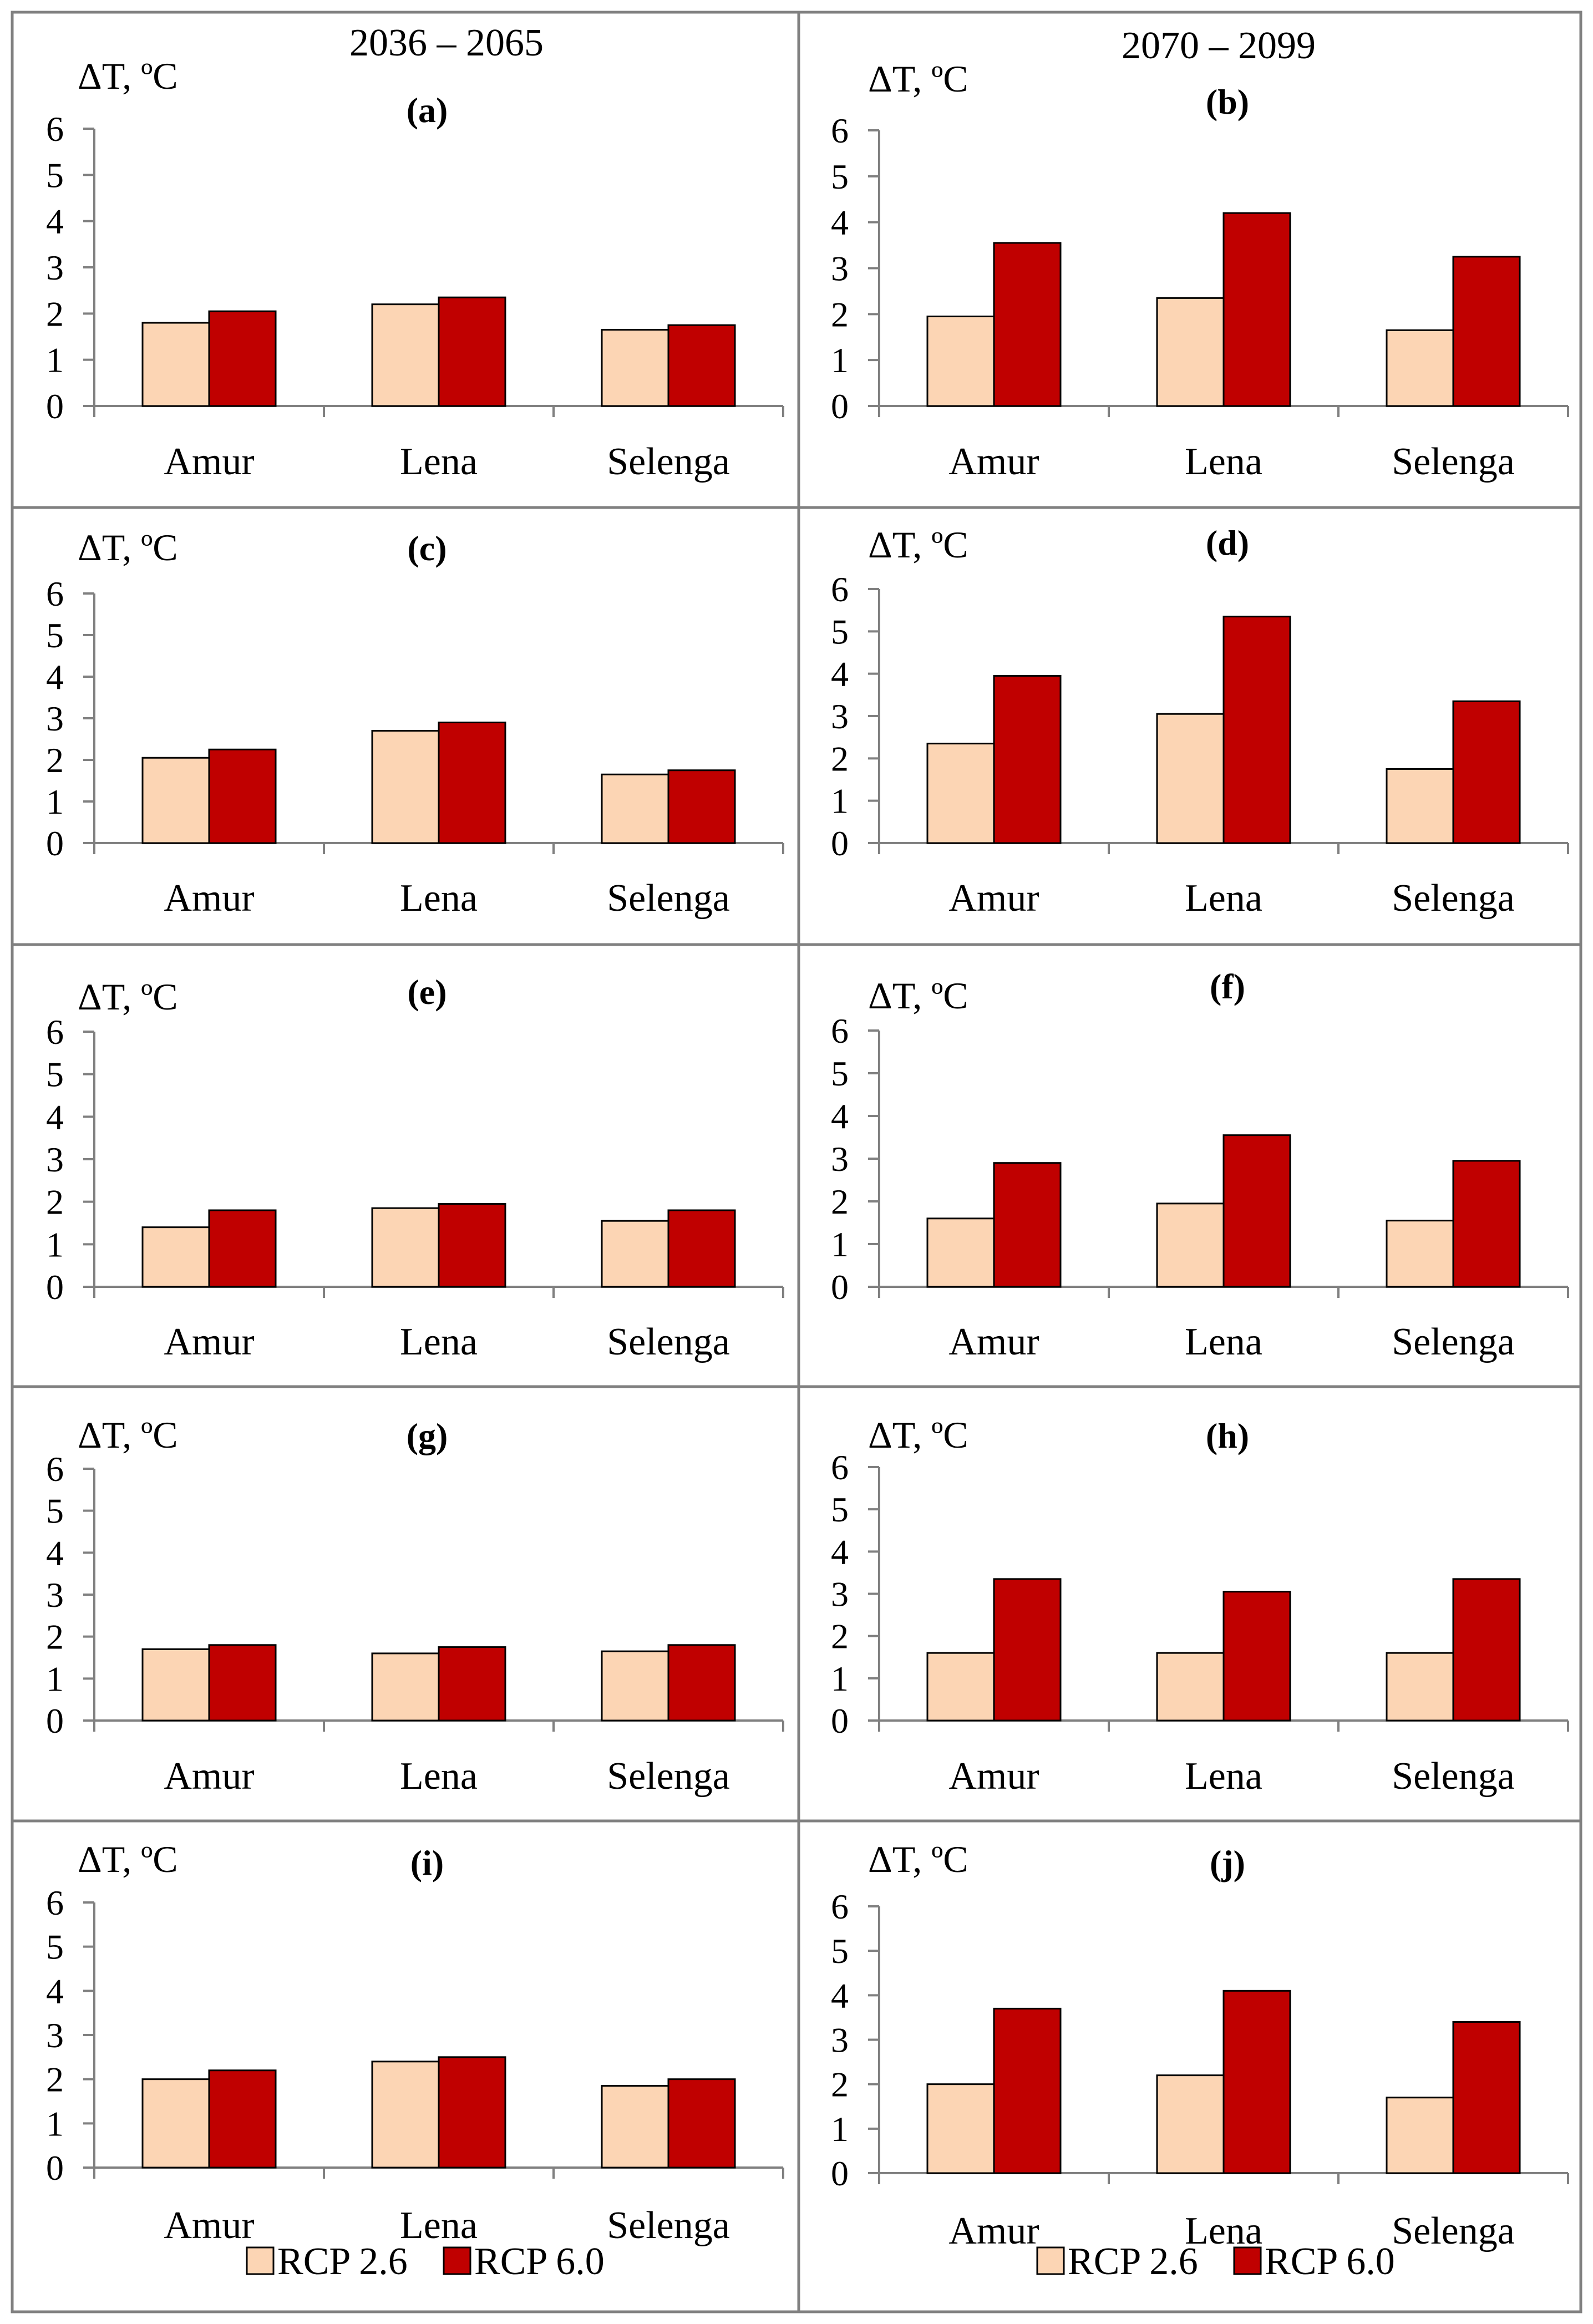 The width and height of the screenshot is (1593, 2324). What do you see at coordinates (446, 43) in the screenshot?
I see `column-title-left: 2036 – 2065` at bounding box center [446, 43].